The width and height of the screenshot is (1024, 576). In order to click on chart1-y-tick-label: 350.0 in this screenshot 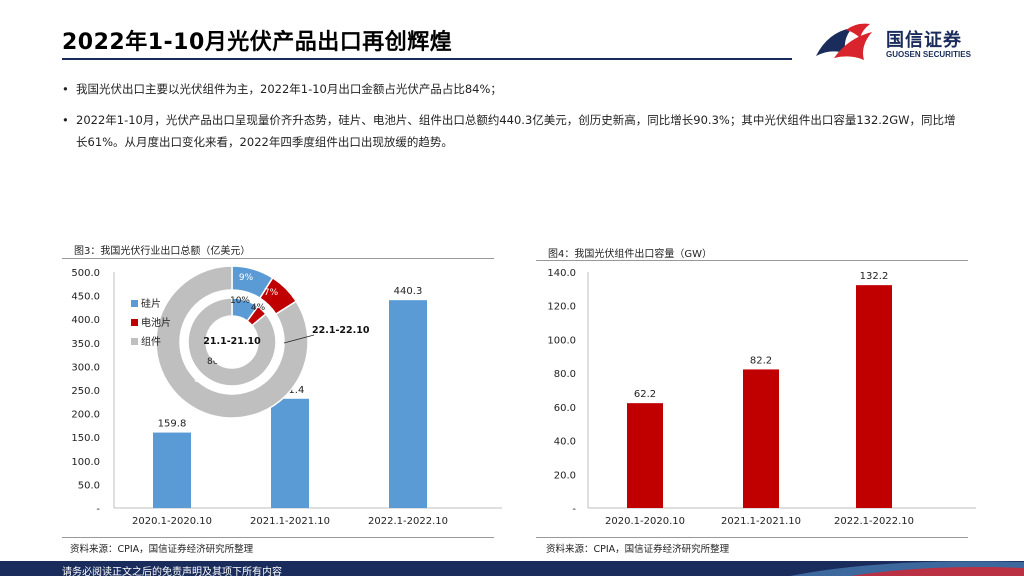, I will do `click(85, 344)`.